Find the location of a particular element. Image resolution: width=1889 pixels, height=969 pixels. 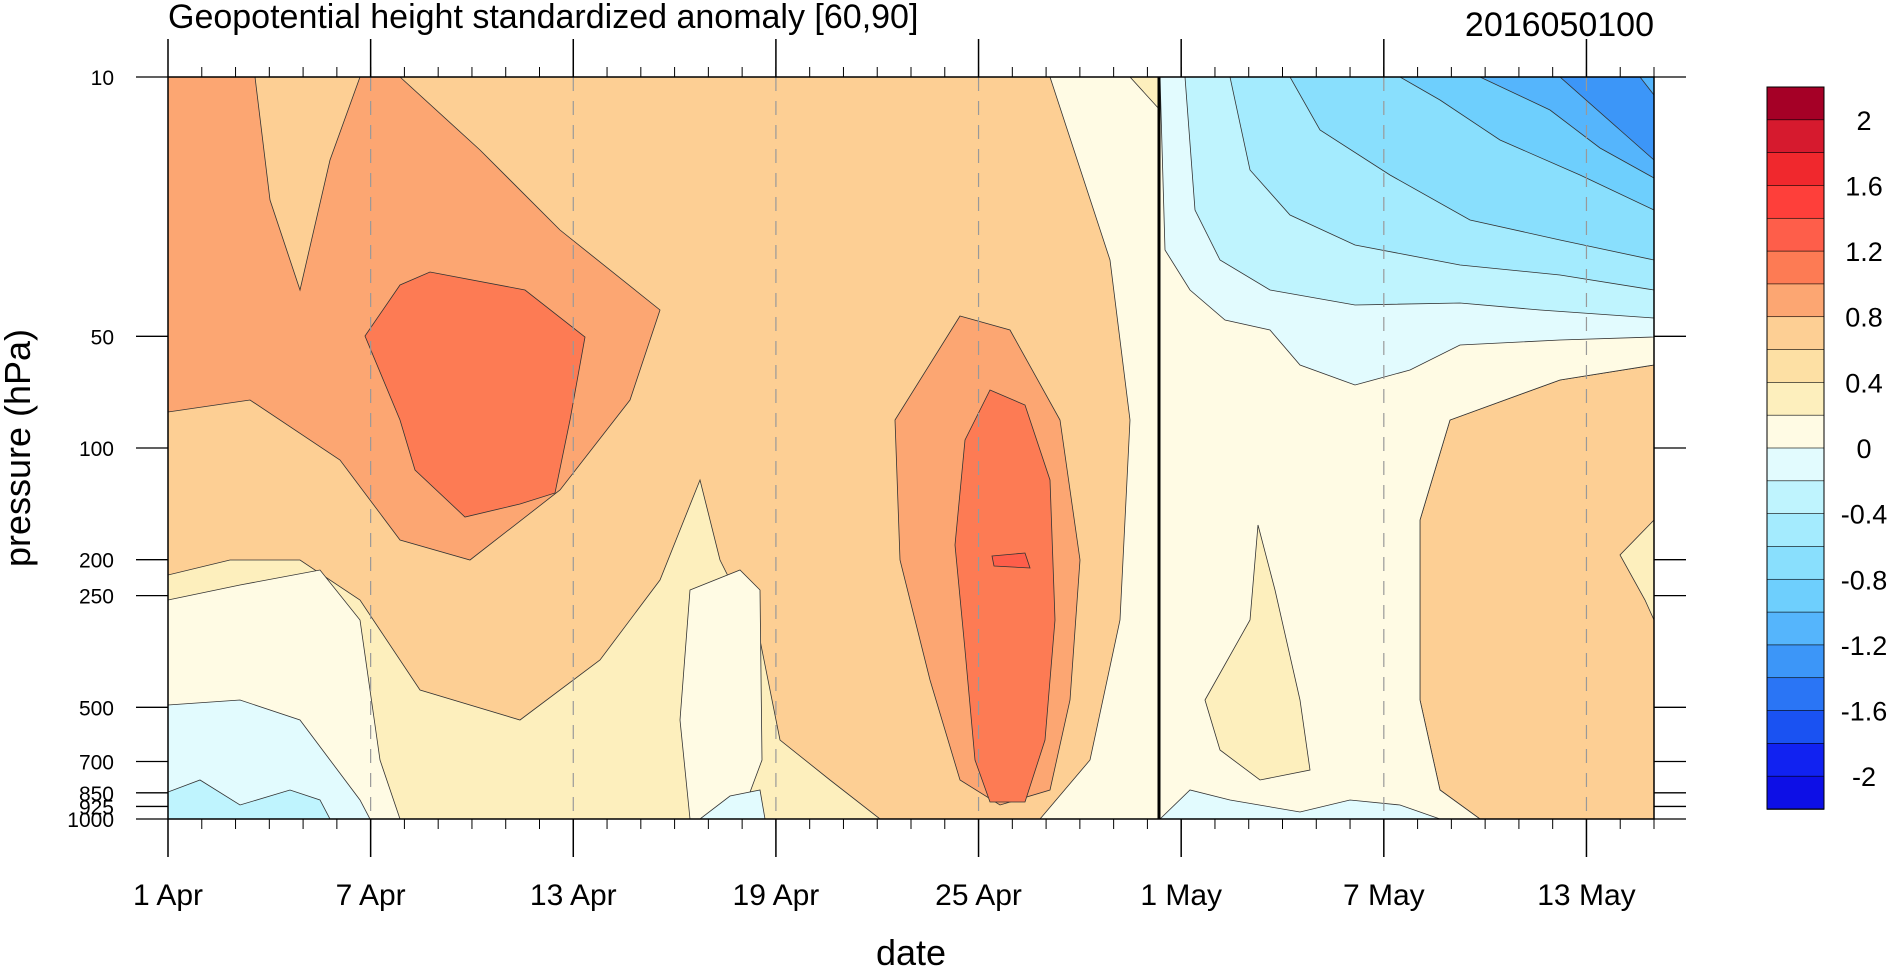

x-tick-label: 19 Apr is located at coordinates (776, 895).